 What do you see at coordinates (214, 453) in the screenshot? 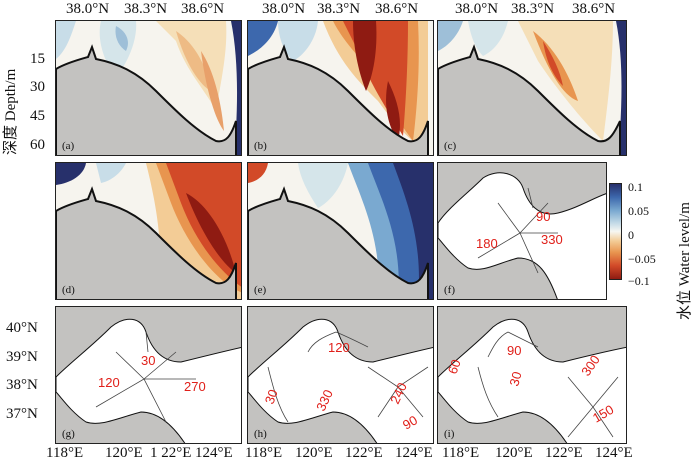
I see `bottom-lon-label-1d: 124°E` at bounding box center [214, 453].